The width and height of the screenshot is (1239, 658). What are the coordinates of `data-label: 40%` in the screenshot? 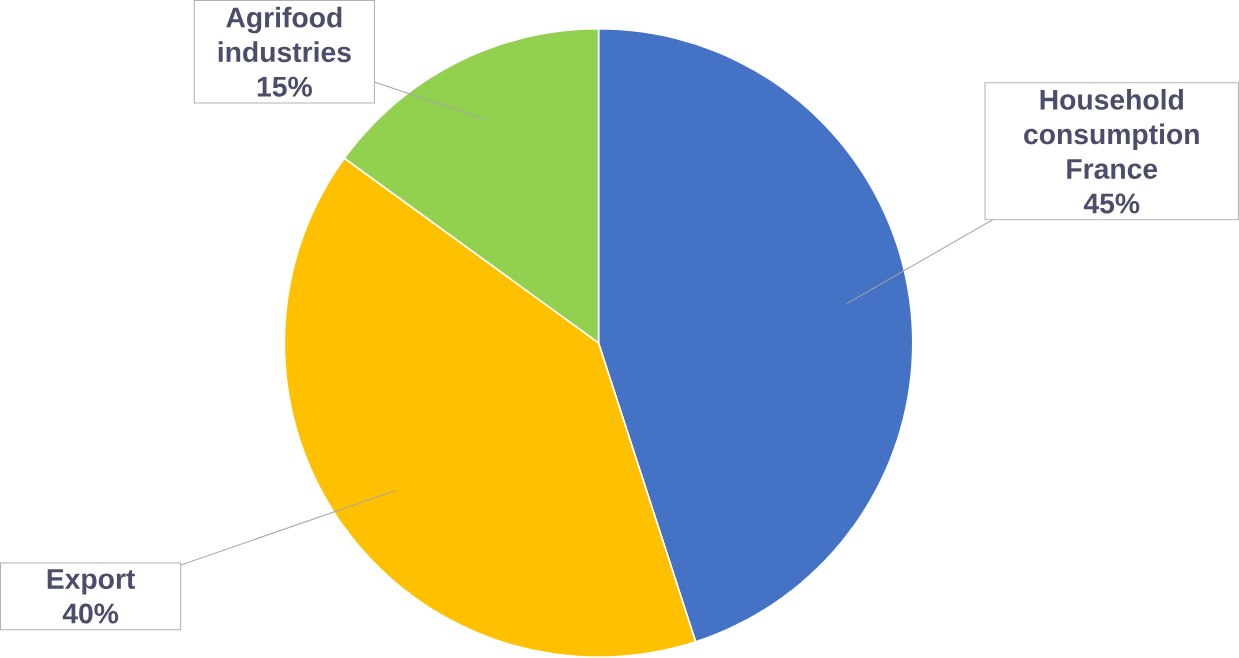 It's located at (90, 613).